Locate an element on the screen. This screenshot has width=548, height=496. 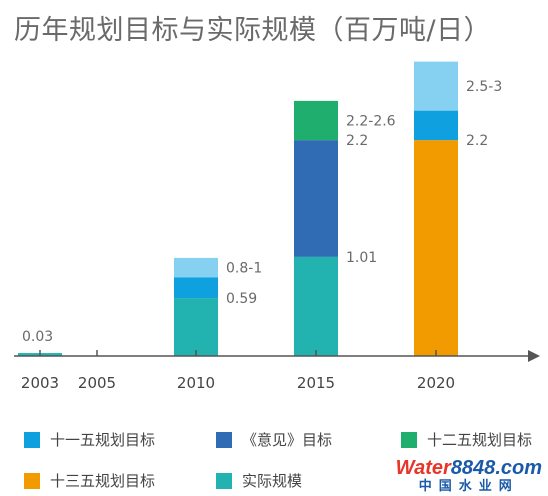
watermark-logo: Water8848.com 中国水业网 is located at coordinates (469, 476).